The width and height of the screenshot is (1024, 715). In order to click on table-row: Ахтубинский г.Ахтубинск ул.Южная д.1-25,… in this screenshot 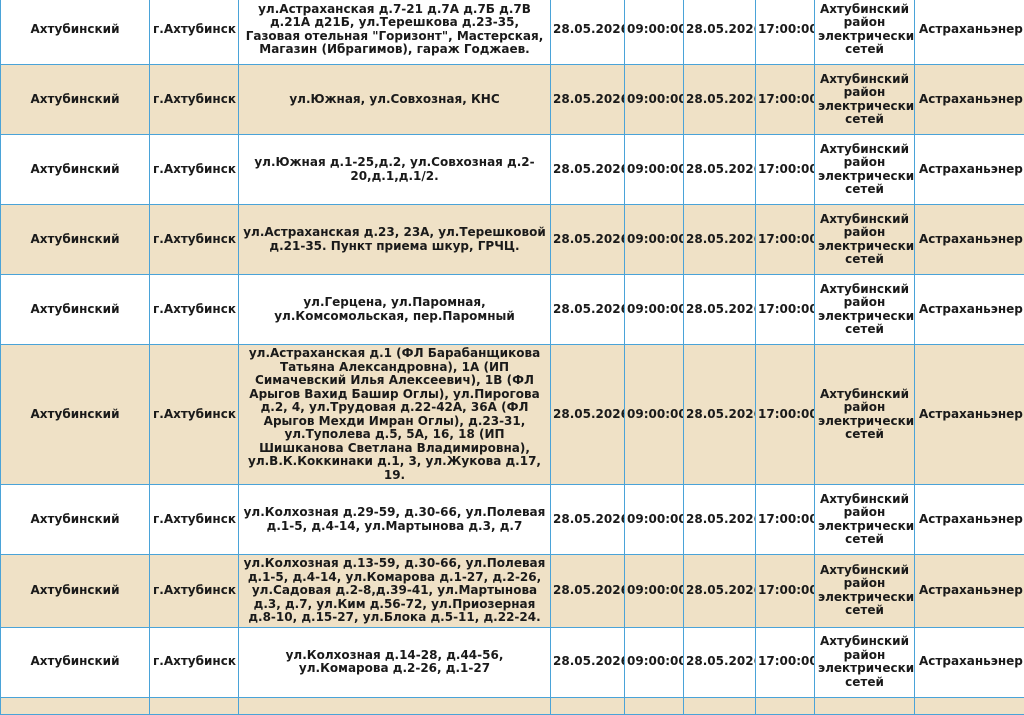, I will do `click(512, 170)`.